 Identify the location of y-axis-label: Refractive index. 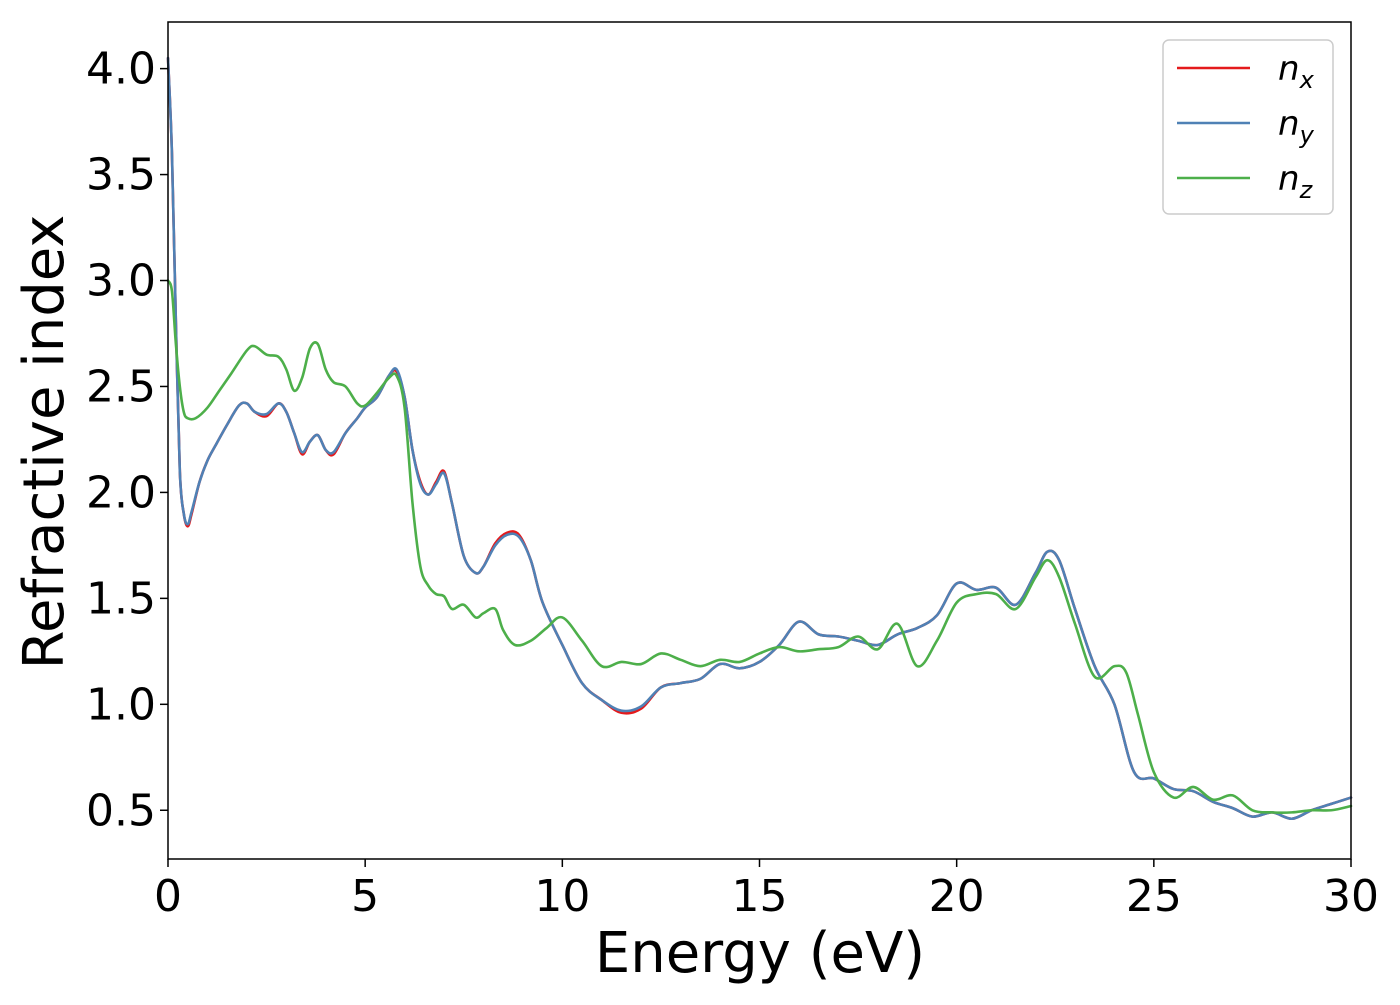
(44, 442).